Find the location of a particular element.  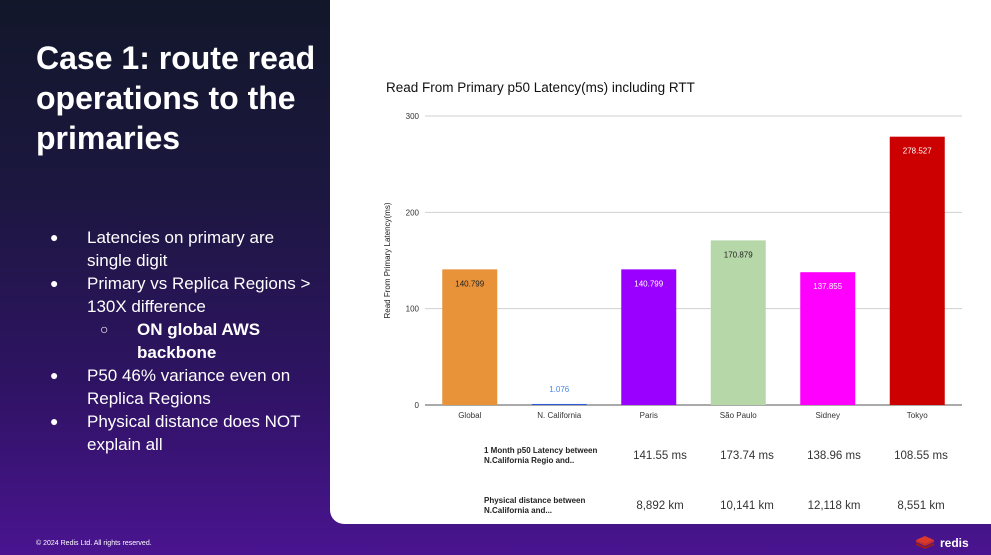

x-tick-label: São Paulo is located at coordinates (738, 415).